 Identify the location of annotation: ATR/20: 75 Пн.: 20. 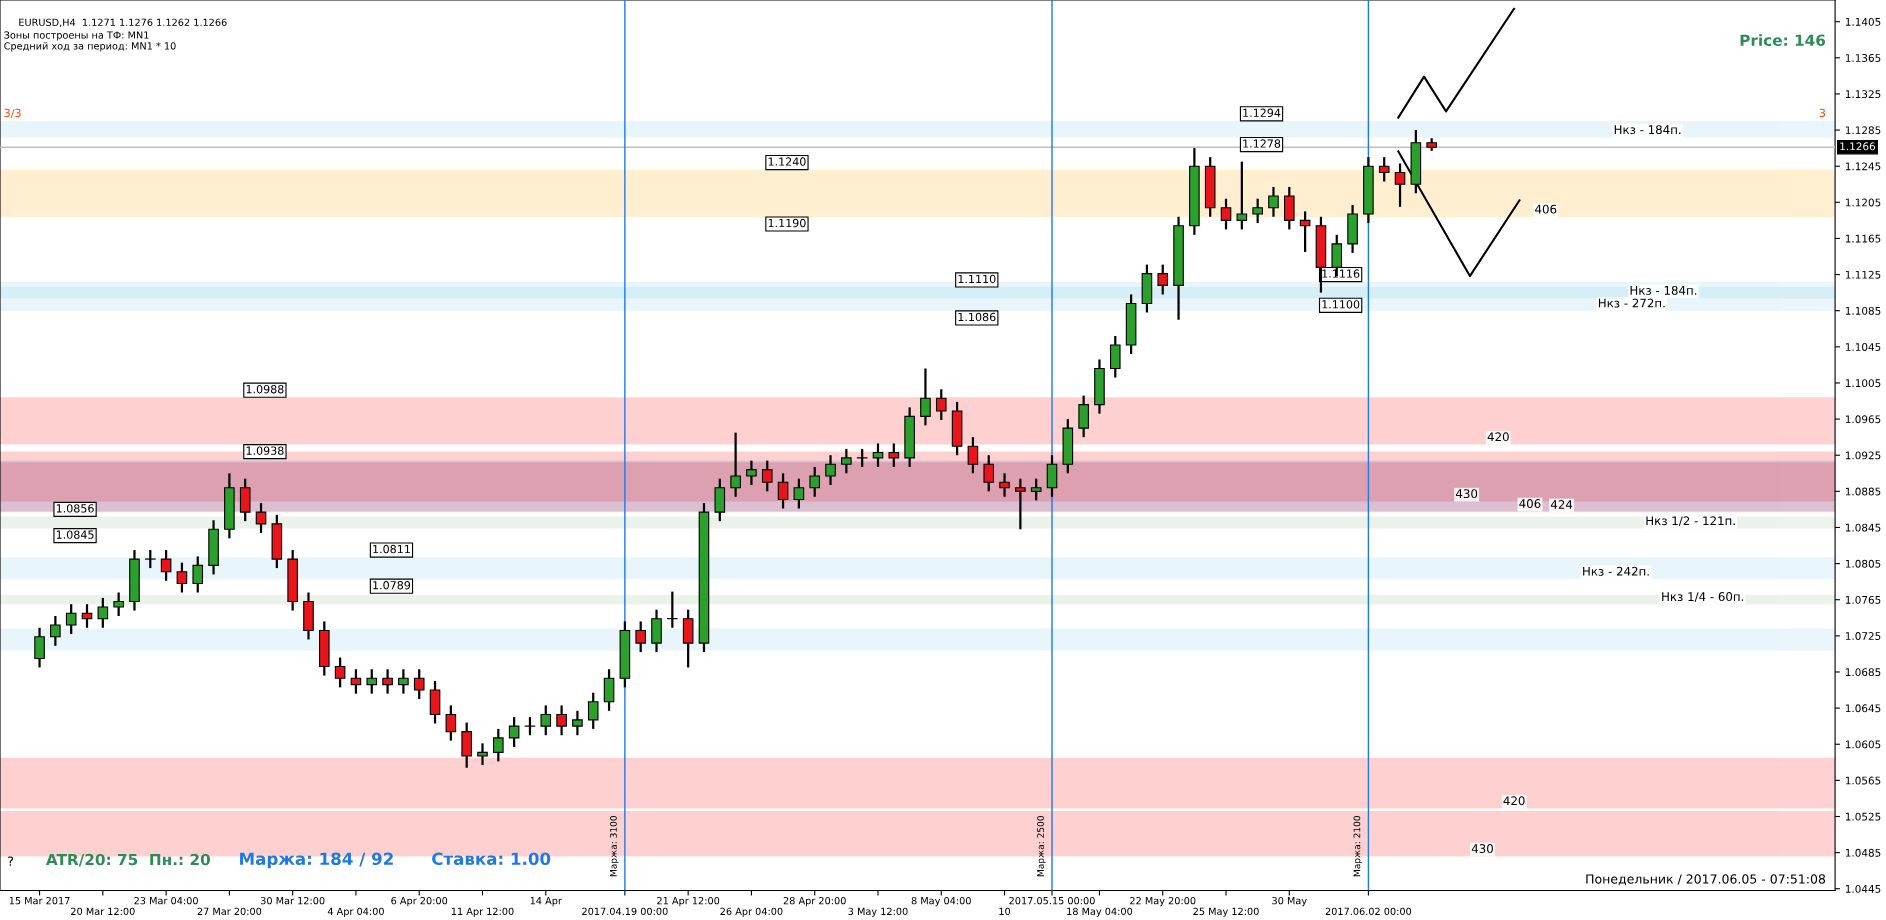
(127, 860).